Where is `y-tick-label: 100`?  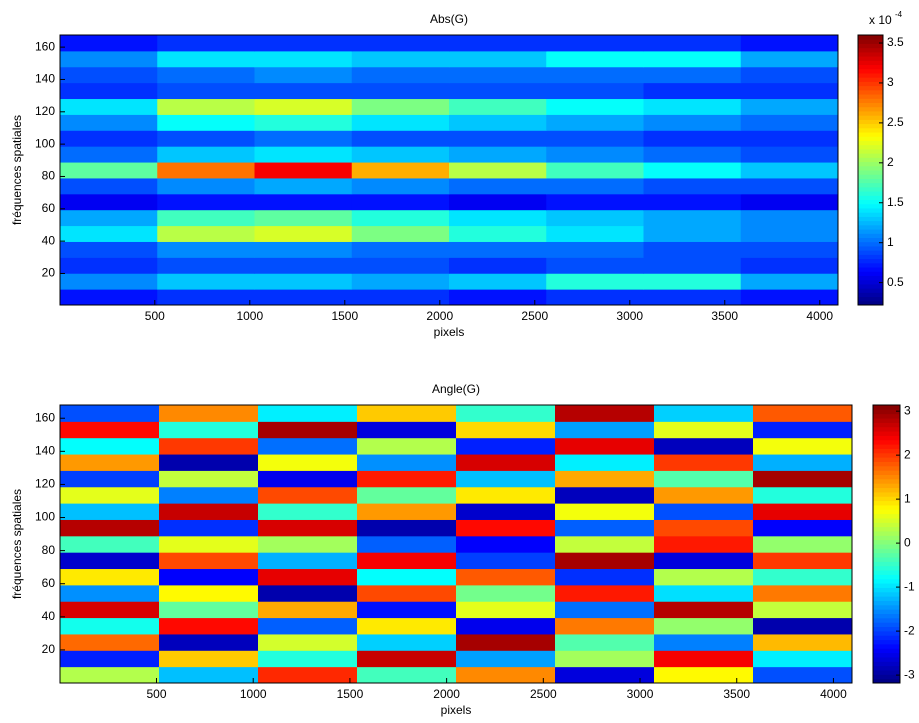
y-tick-label: 100 is located at coordinates (45, 517).